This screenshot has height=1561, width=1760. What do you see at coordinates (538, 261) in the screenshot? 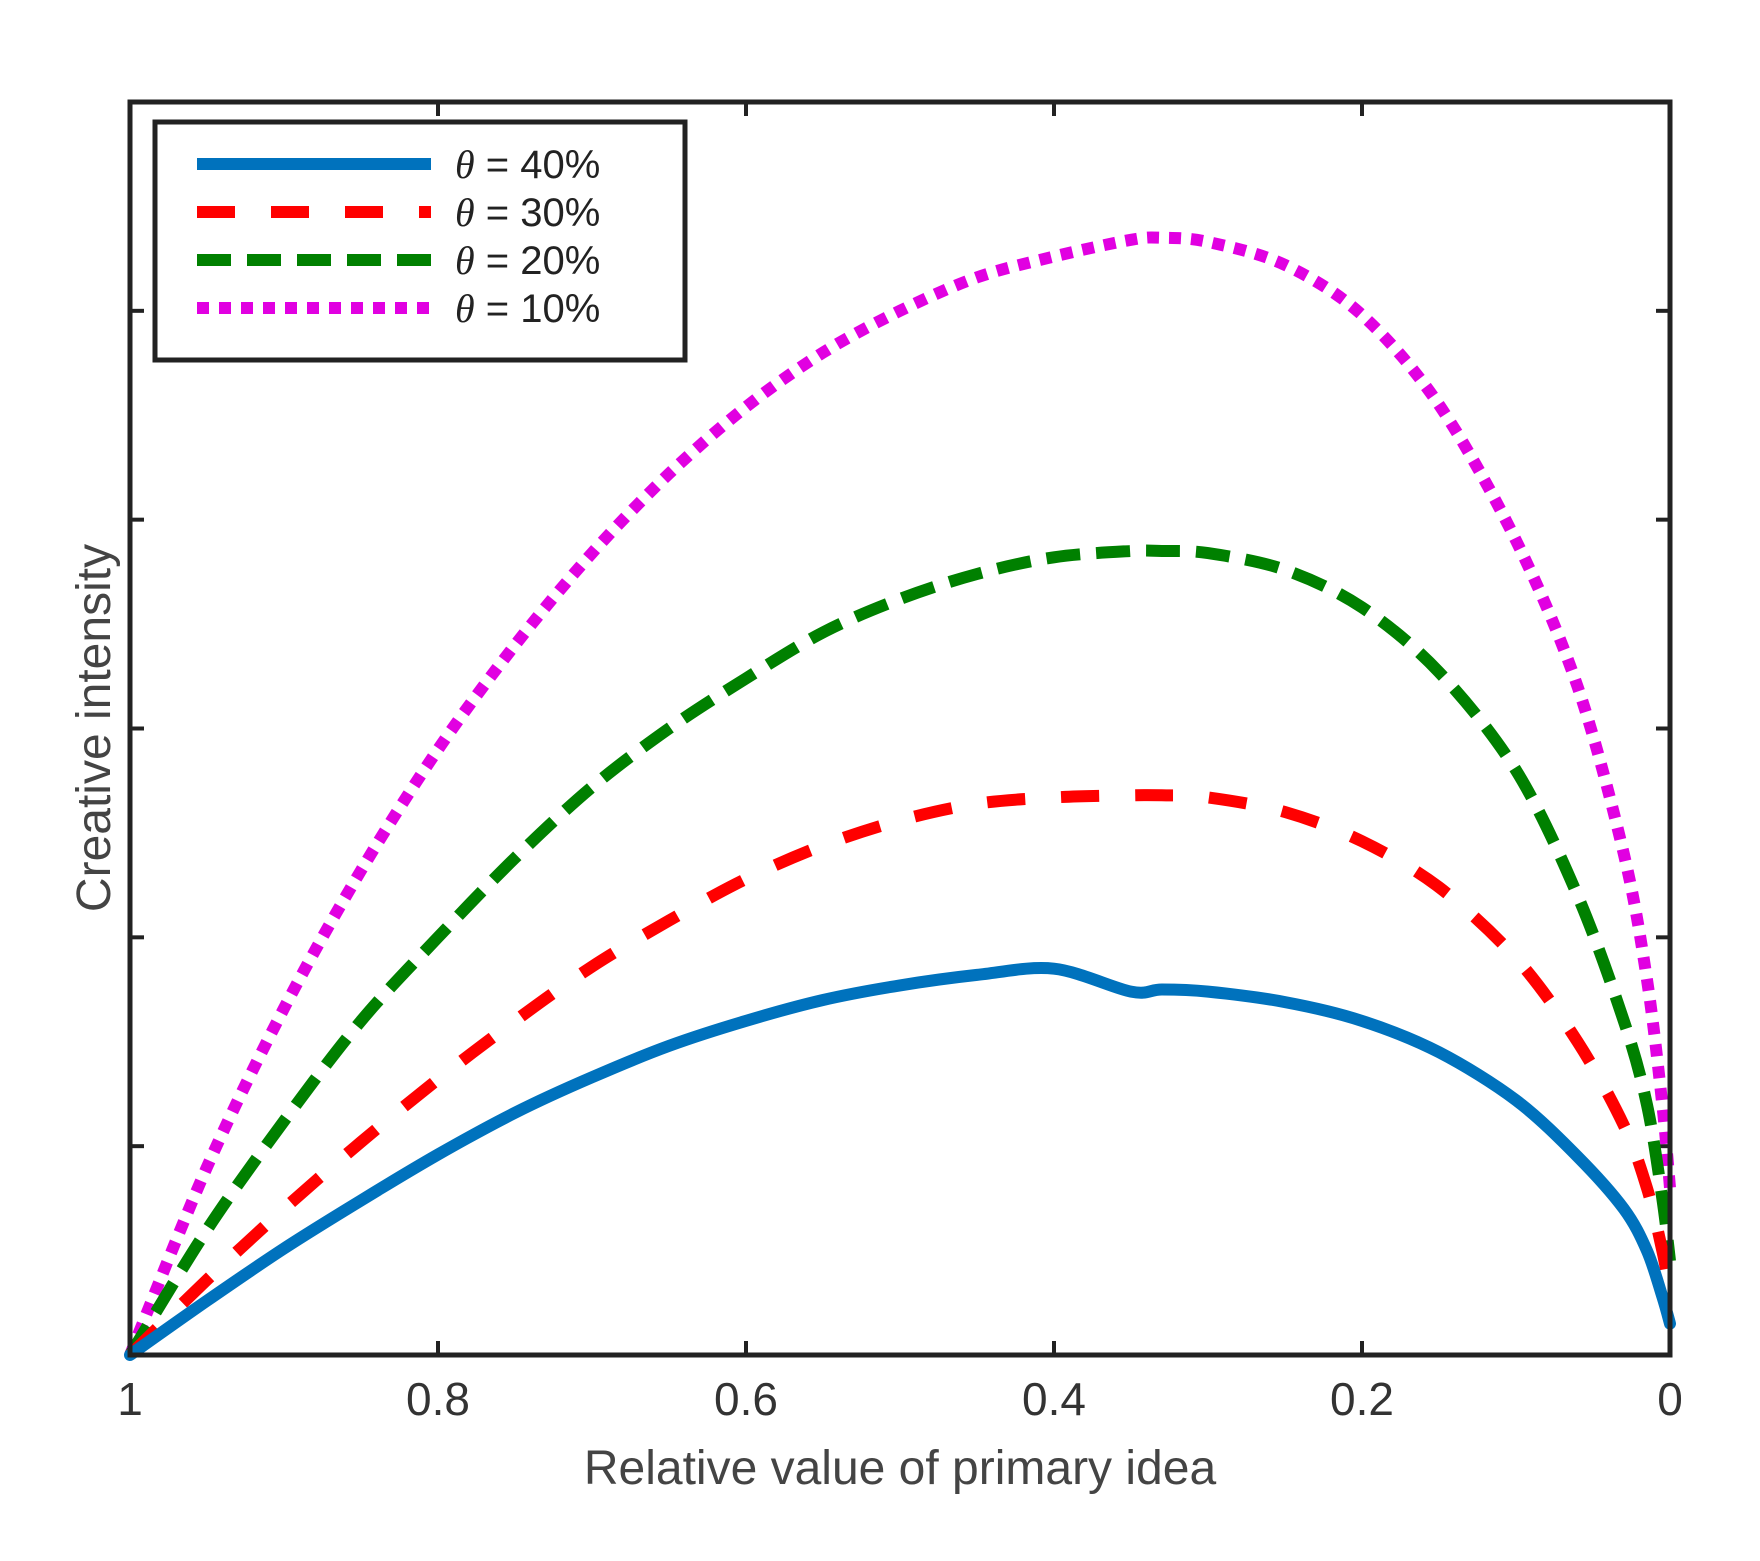
I see `legend-value-2: = 20%` at bounding box center [538, 261].